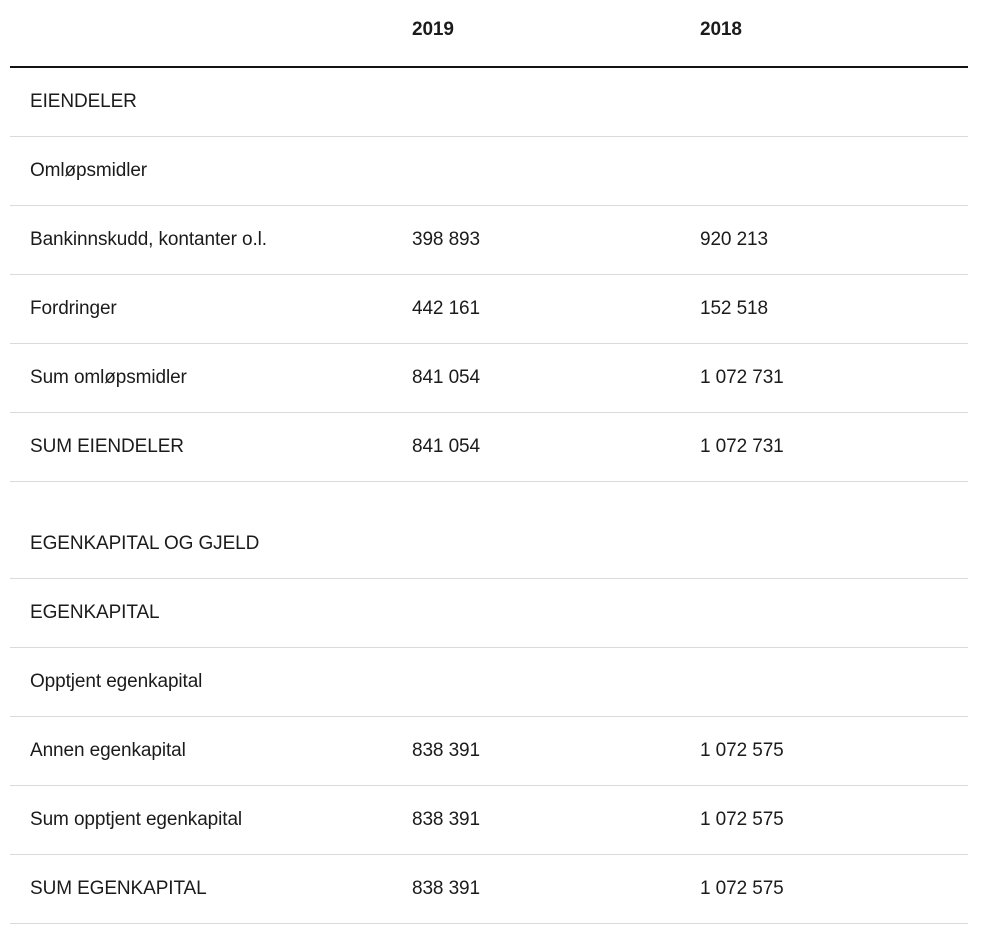  What do you see at coordinates (73, 308) in the screenshot?
I see `row-label: Fordringer` at bounding box center [73, 308].